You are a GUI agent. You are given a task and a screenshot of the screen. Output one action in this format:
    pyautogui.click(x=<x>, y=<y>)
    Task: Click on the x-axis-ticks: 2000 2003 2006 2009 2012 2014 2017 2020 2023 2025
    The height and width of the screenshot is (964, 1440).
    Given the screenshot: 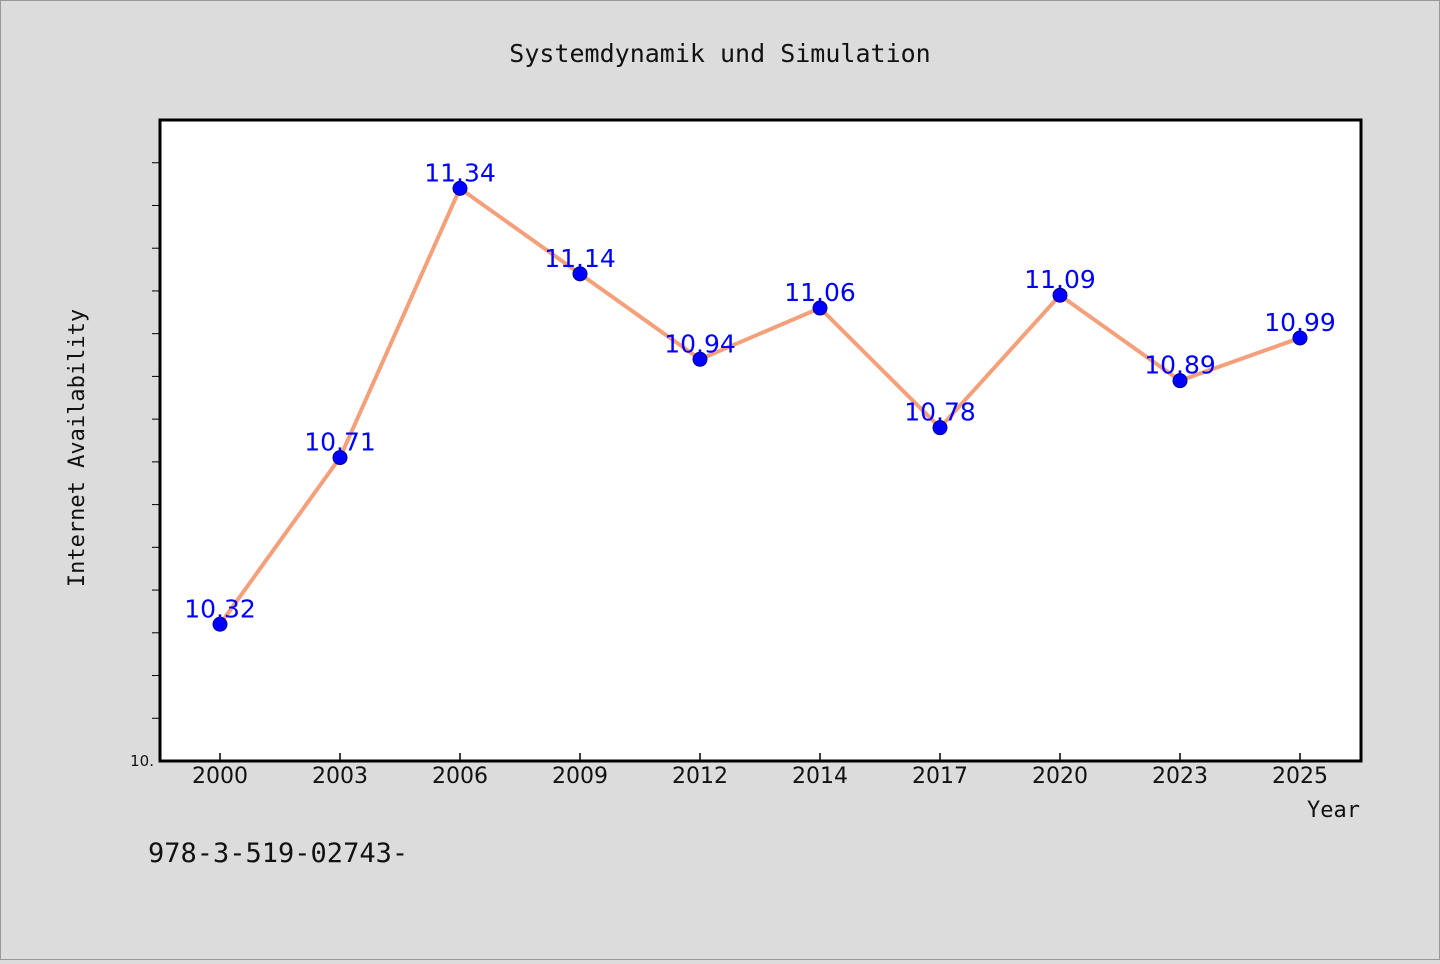 What is the action you would take?
    pyautogui.click(x=760, y=771)
    